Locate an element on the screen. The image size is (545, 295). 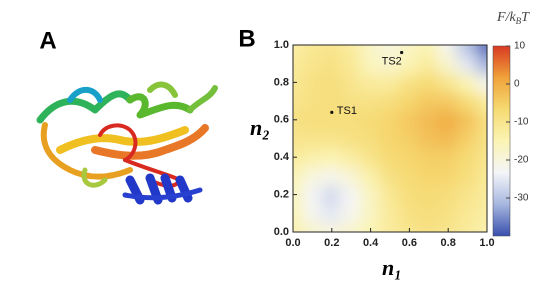
transition-state-label: TS1 is located at coordinates (347, 111).